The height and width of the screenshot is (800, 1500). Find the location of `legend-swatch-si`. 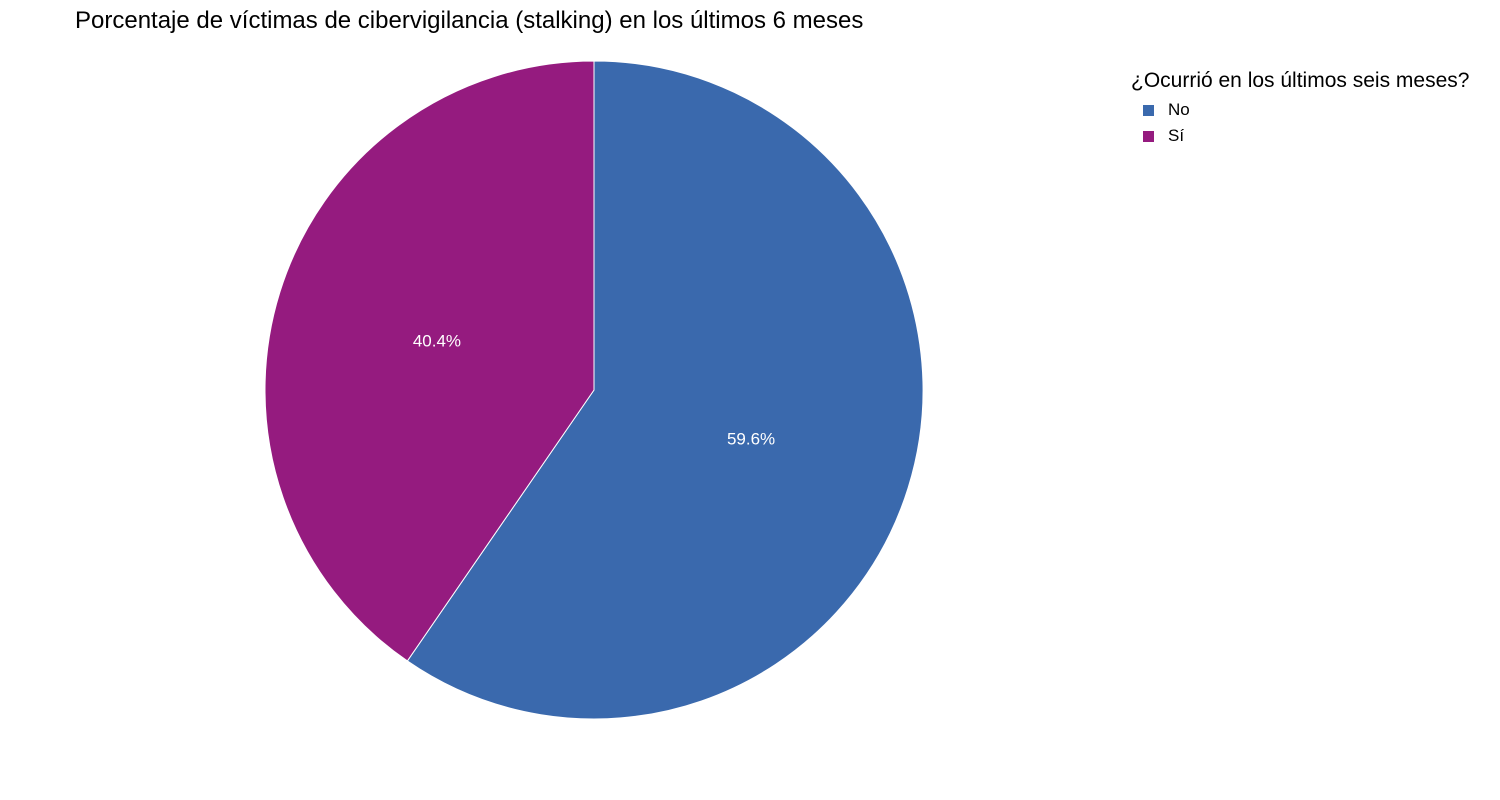

legend-swatch-si is located at coordinates (1148, 136).